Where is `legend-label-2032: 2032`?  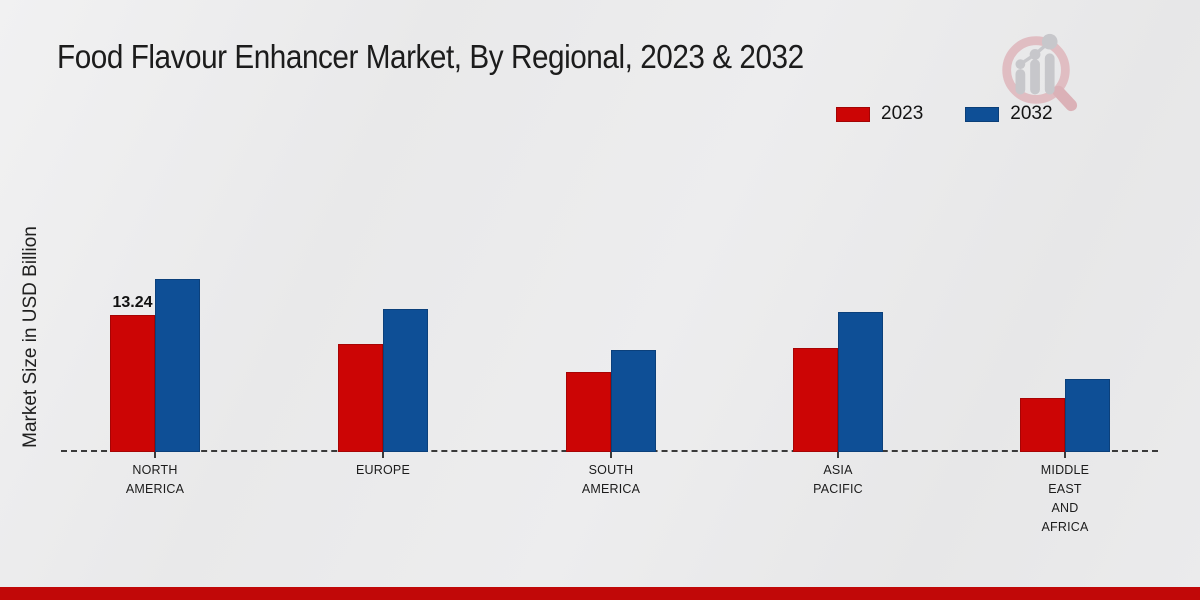
legend-label-2032: 2032 is located at coordinates (1031, 113).